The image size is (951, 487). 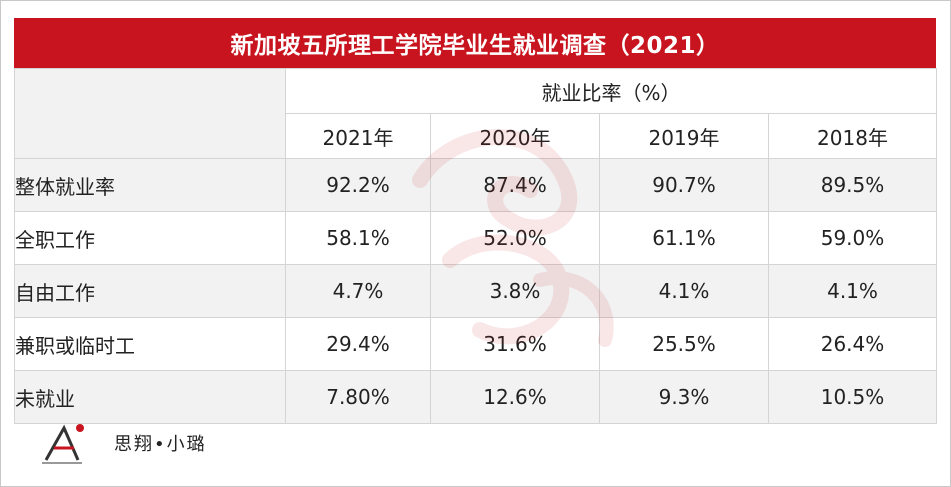 I want to click on cell-value: 52.0%, so click(x=515, y=238).